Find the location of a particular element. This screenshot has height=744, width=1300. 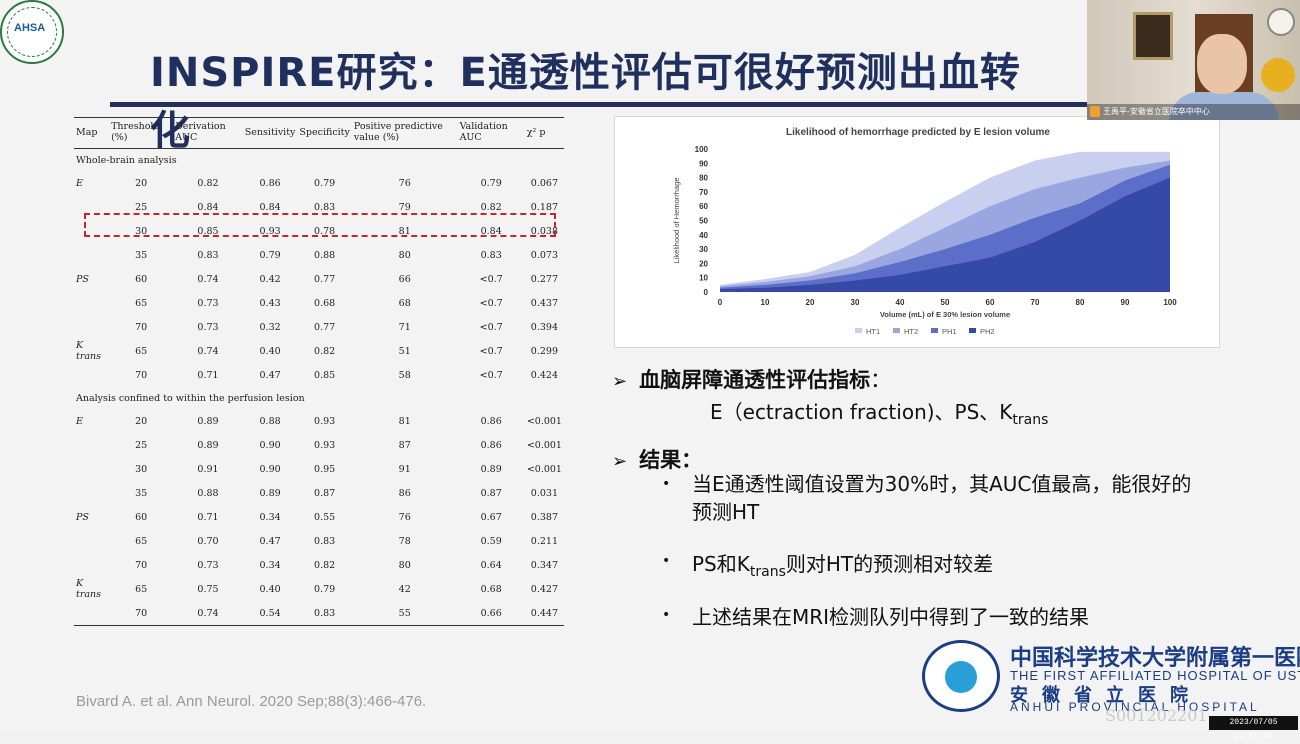

x-tick-label: 30 is located at coordinates (855, 302).